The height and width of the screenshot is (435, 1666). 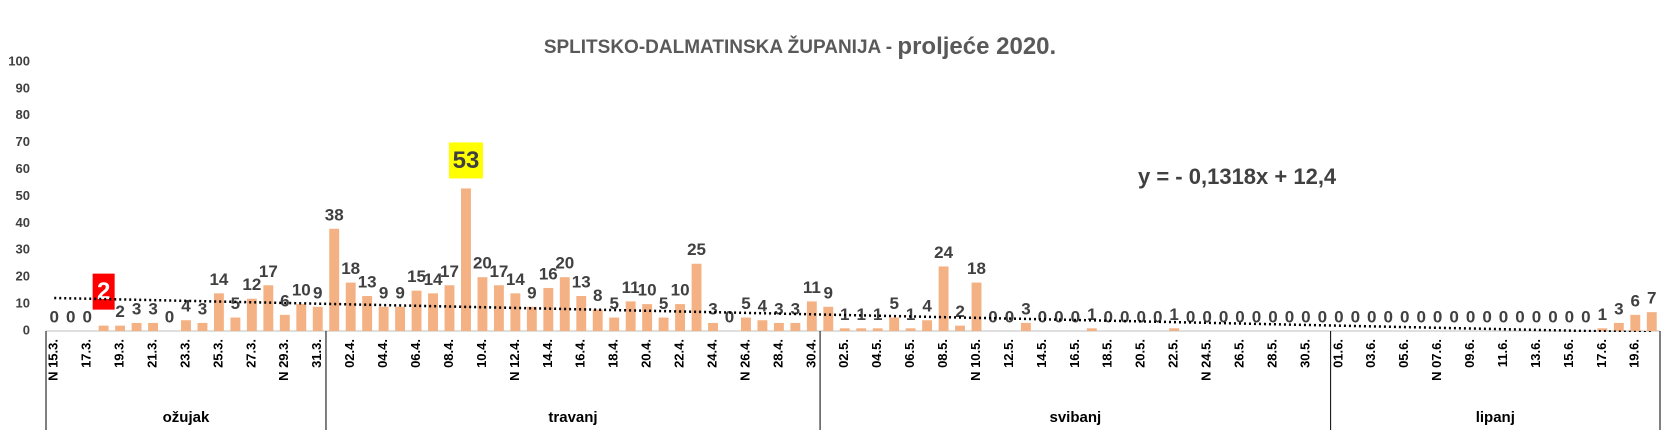 I want to click on x-tick-label: 15.6., so click(x=1568, y=353).